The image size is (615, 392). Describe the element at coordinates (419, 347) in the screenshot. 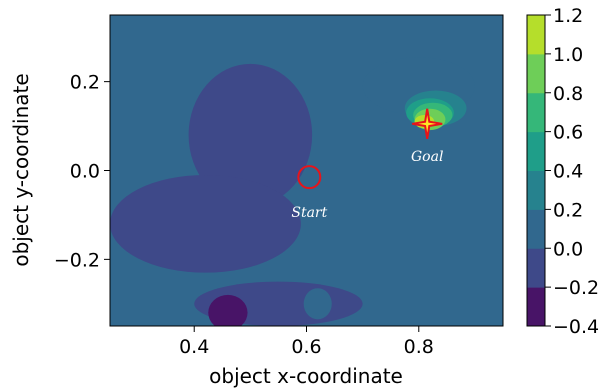

I see `x-tick-label: 0.8` at that location.